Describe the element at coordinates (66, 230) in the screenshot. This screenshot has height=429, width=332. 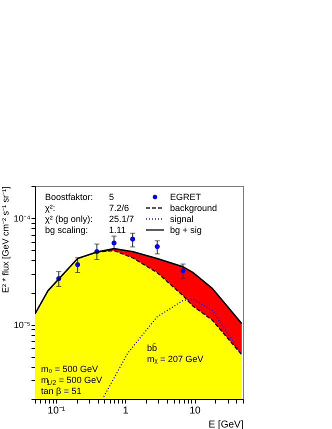
I see `annotation: bg scaling:` at that location.